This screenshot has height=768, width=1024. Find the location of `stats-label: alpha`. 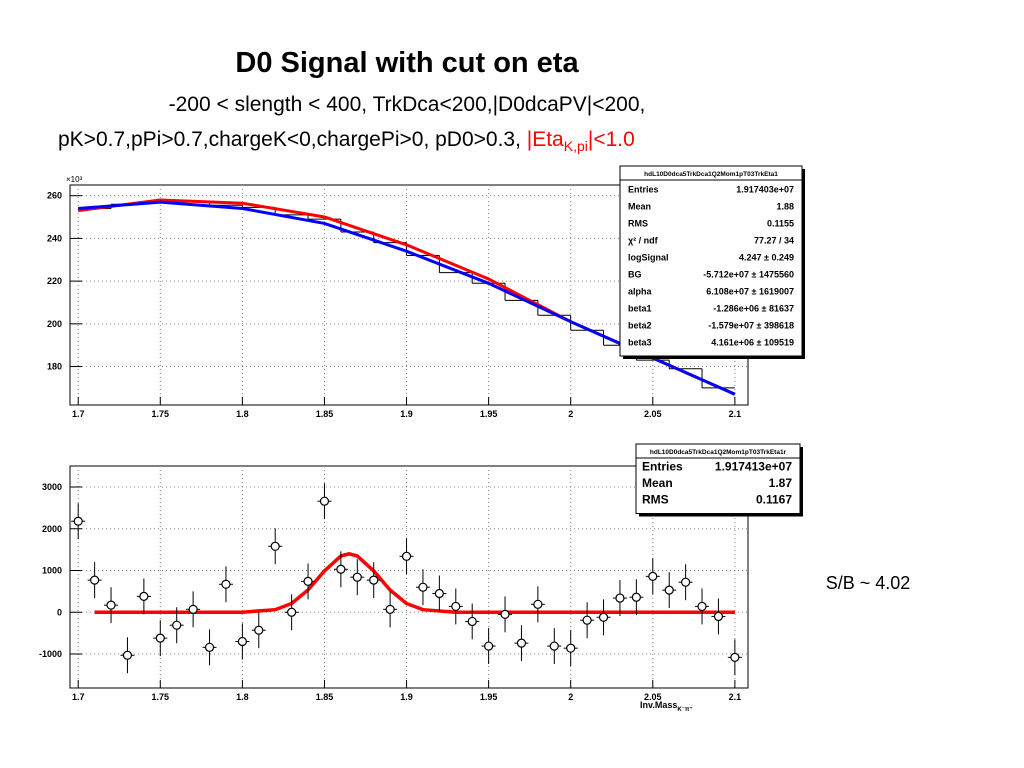

stats-label: alpha is located at coordinates (640, 292).